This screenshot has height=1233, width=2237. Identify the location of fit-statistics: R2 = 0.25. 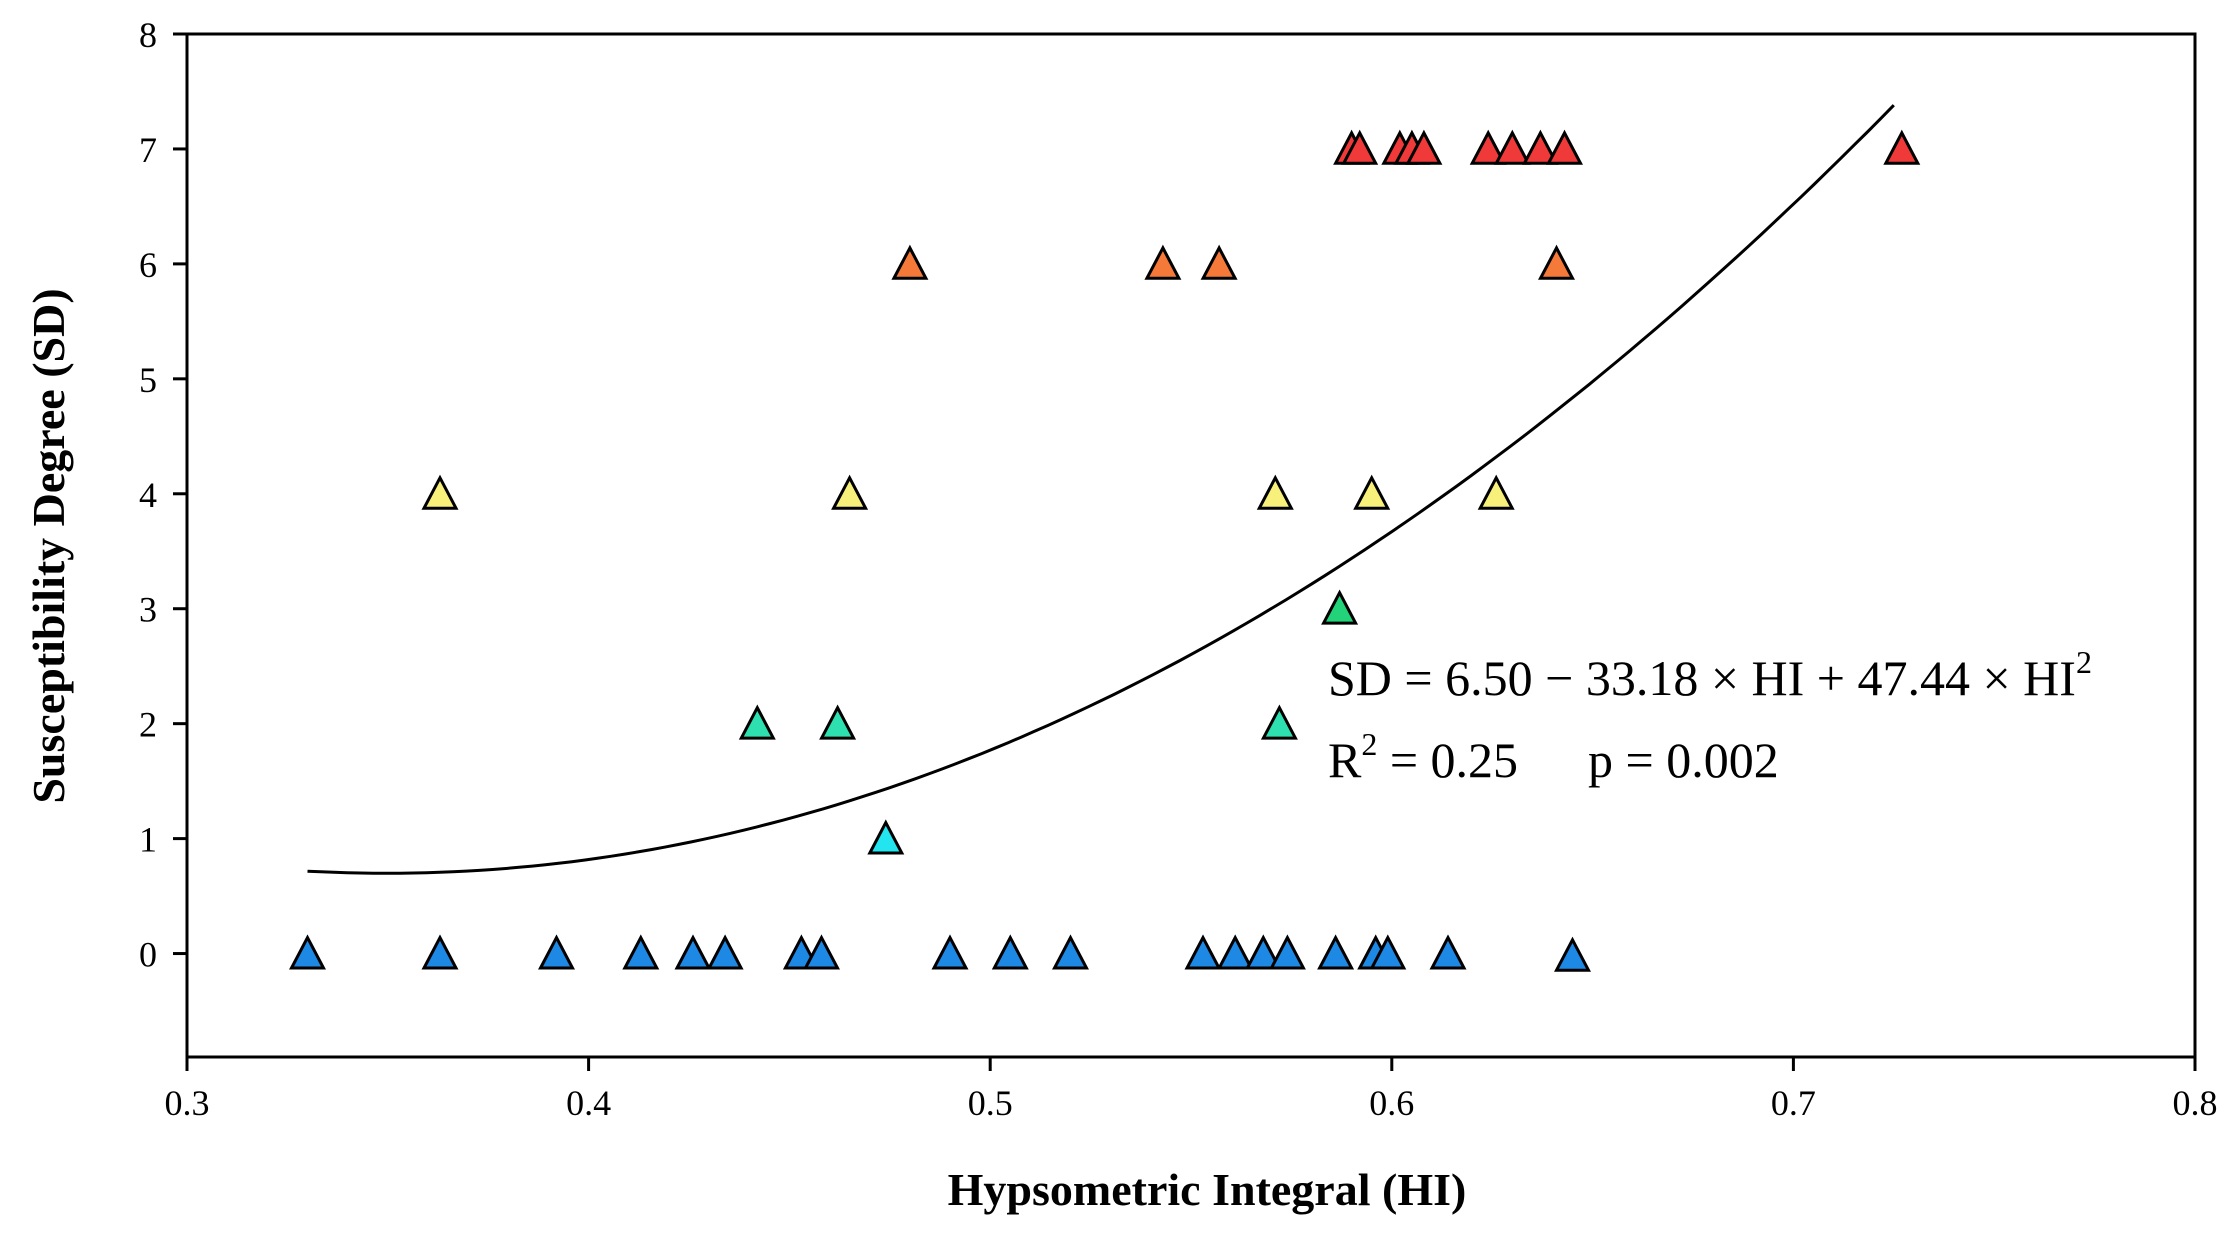
(1423, 757).